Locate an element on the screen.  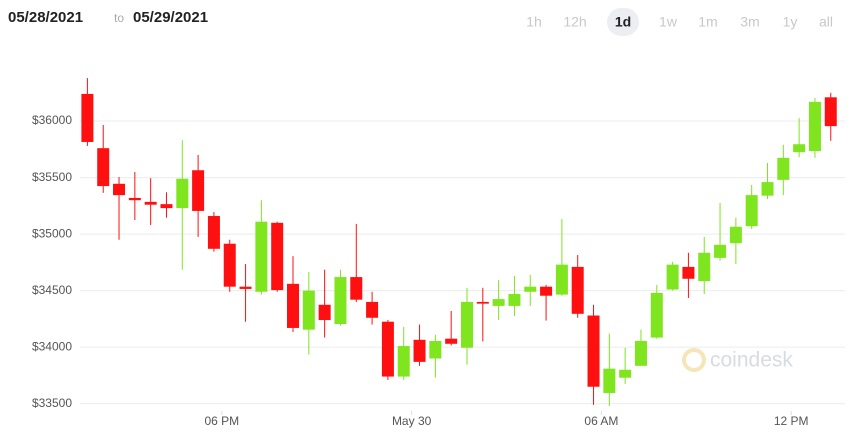
range-button: 3m is located at coordinates (749, 22).